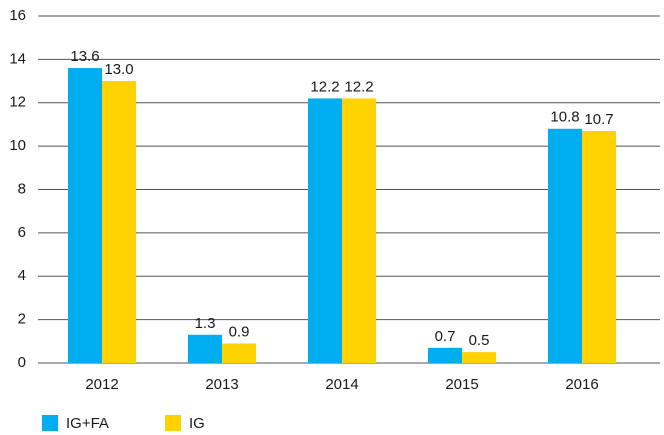  I want to click on value-label: 0.5, so click(479, 340).